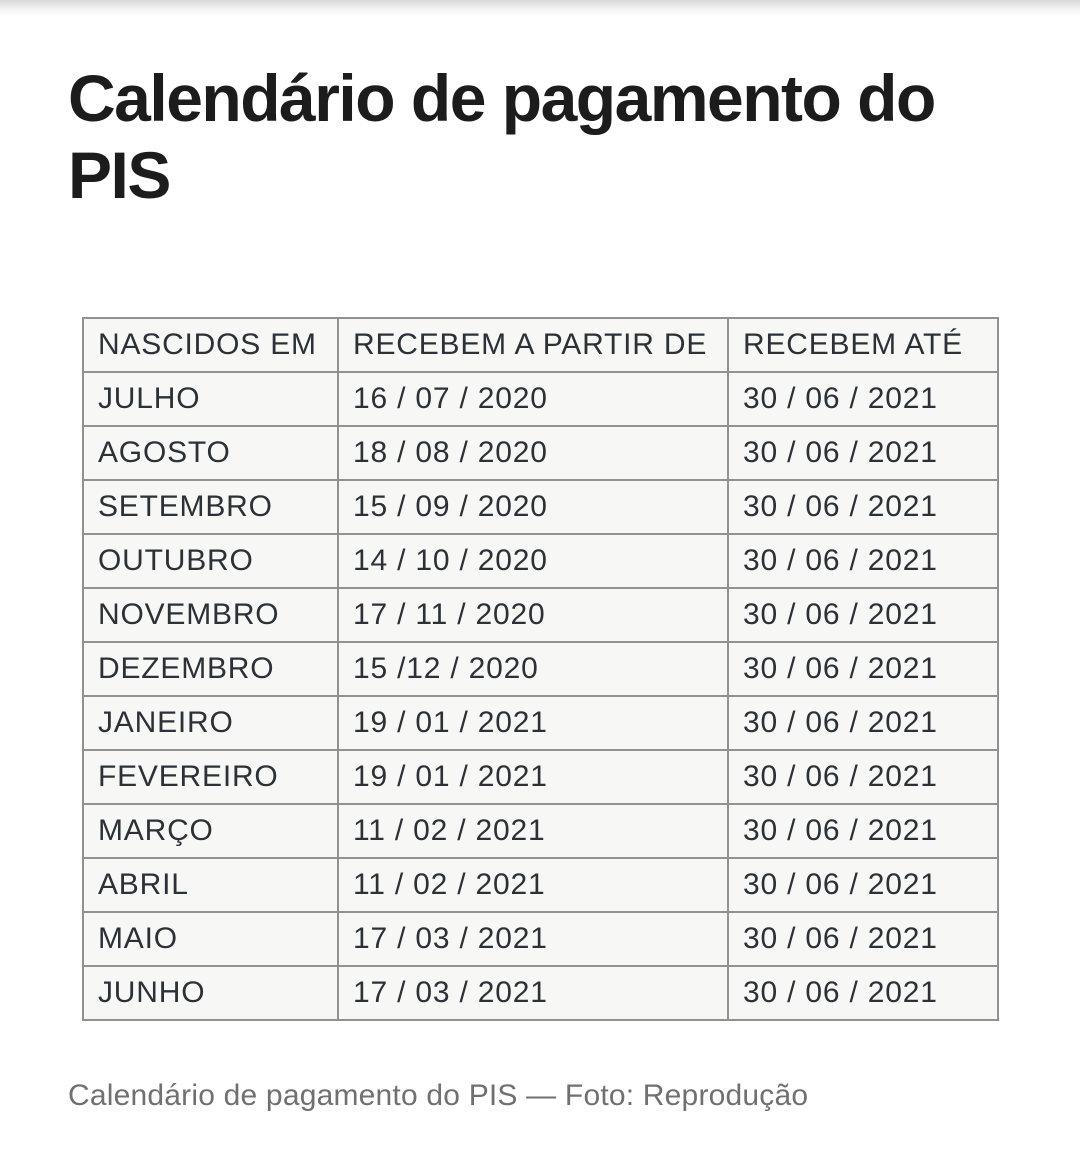 This screenshot has width=1080, height=1170. I want to click on table-cell: 15 /12 / 2020, so click(533, 669).